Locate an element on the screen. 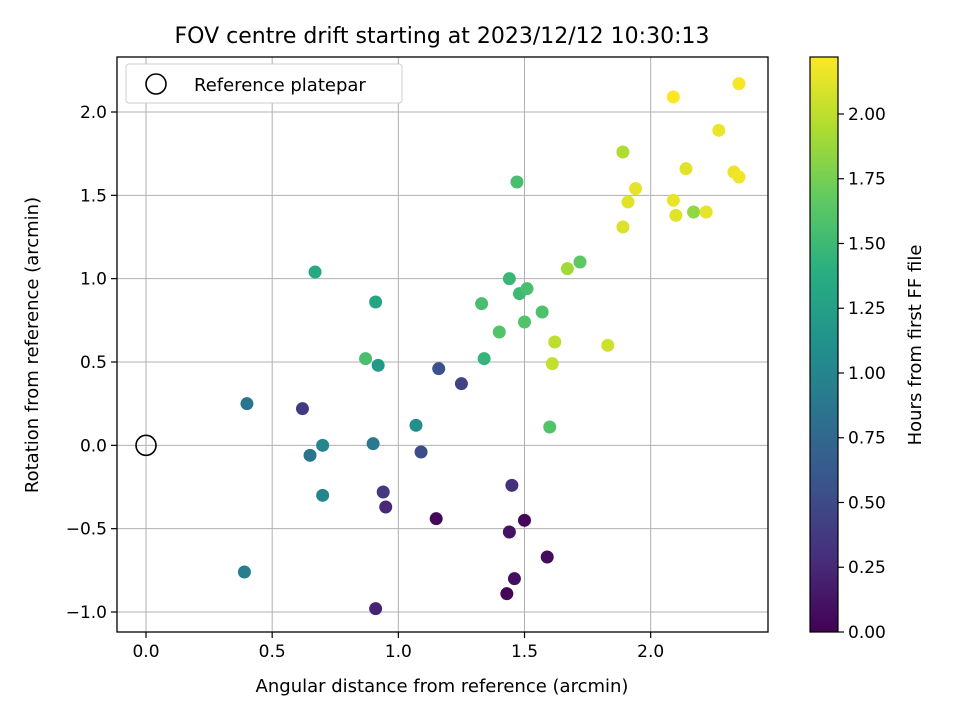 The height and width of the screenshot is (720, 960). legend-marker-icon is located at coordinates (156, 84).